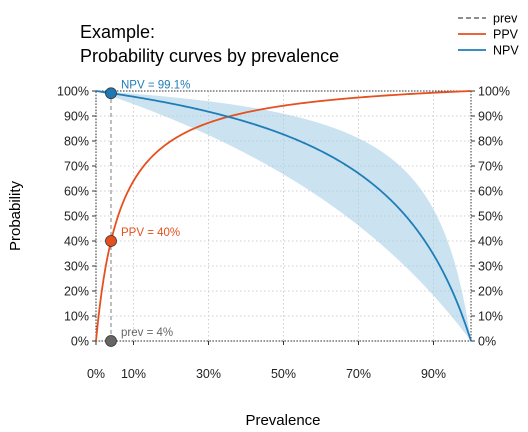  Describe the element at coordinates (283, 374) in the screenshot. I see `x-tick-label-3: 50%` at that location.